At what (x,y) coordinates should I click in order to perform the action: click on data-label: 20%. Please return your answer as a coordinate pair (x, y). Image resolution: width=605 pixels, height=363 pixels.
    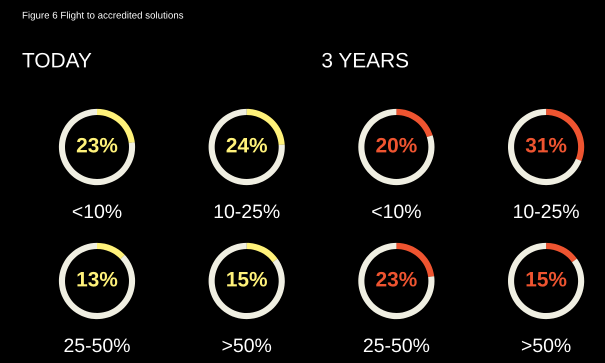
    Looking at the image, I should click on (396, 145).